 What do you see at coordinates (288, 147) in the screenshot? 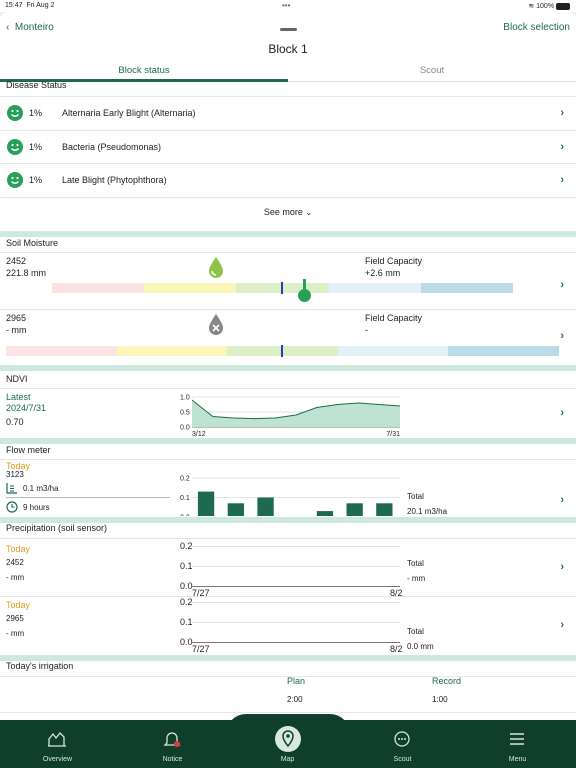
I see `disease-row: 1% Bacteria (Pseudomonas) ›` at bounding box center [288, 147].